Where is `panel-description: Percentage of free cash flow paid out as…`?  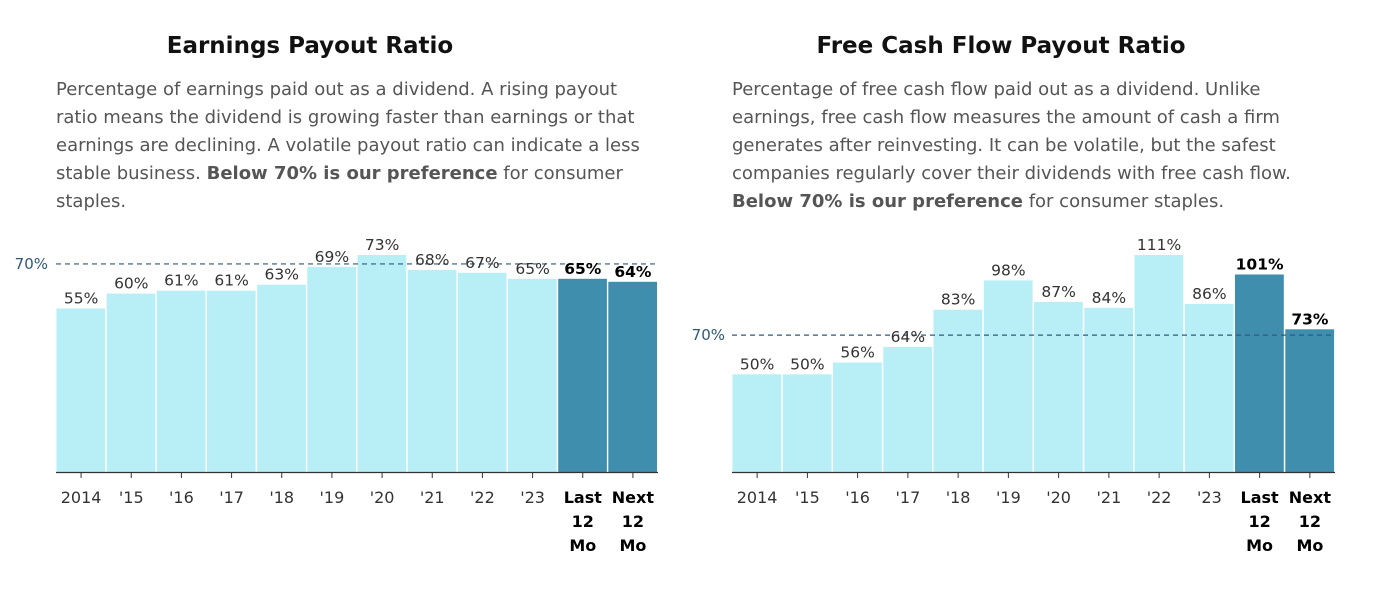
panel-description: Percentage of free cash flow paid out as… is located at coordinates (1031, 146).